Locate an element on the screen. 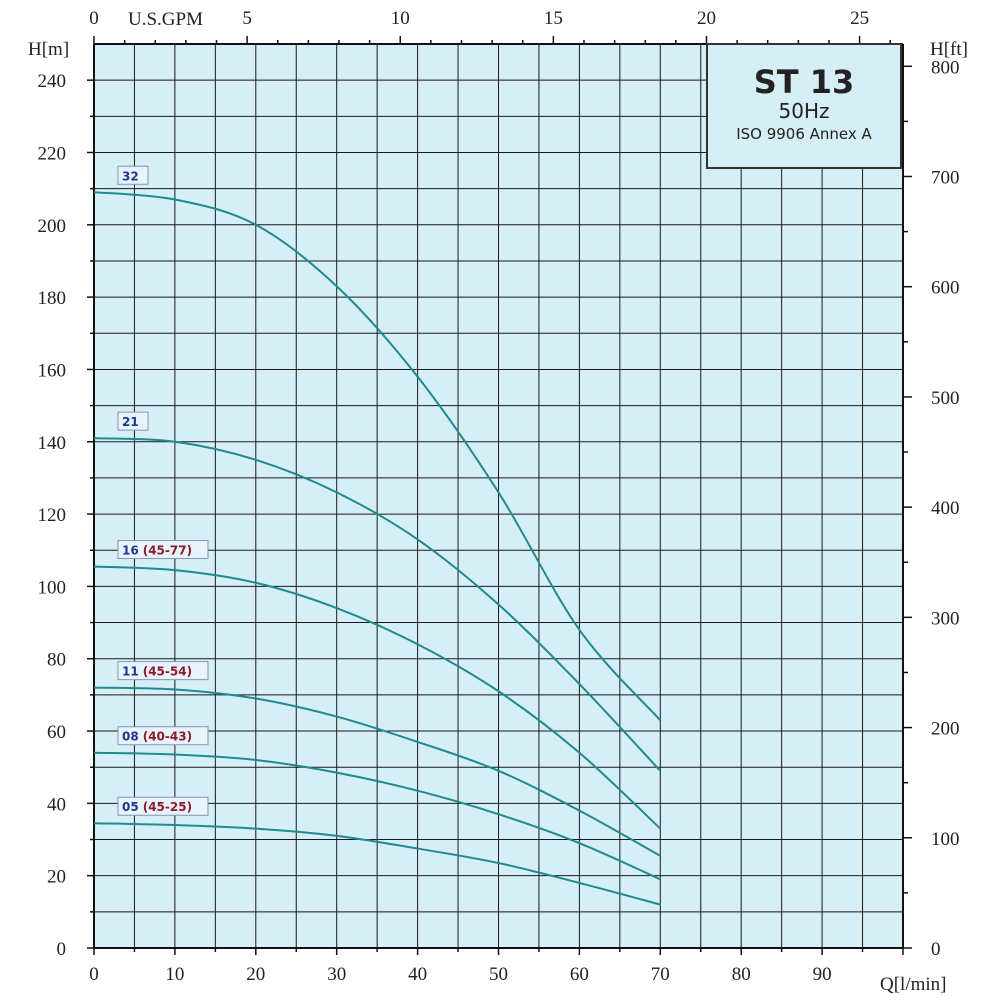  x2-tick-label: 20 is located at coordinates (706, 18).